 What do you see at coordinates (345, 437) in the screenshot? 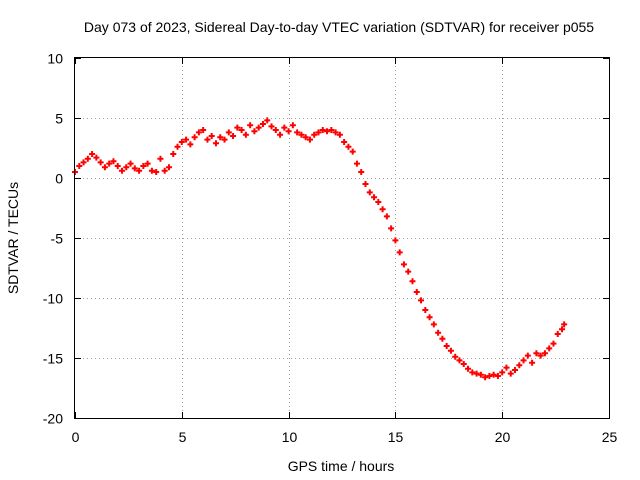
I see `x-tick-labels: 0 5 10 15 20 25` at bounding box center [345, 437].